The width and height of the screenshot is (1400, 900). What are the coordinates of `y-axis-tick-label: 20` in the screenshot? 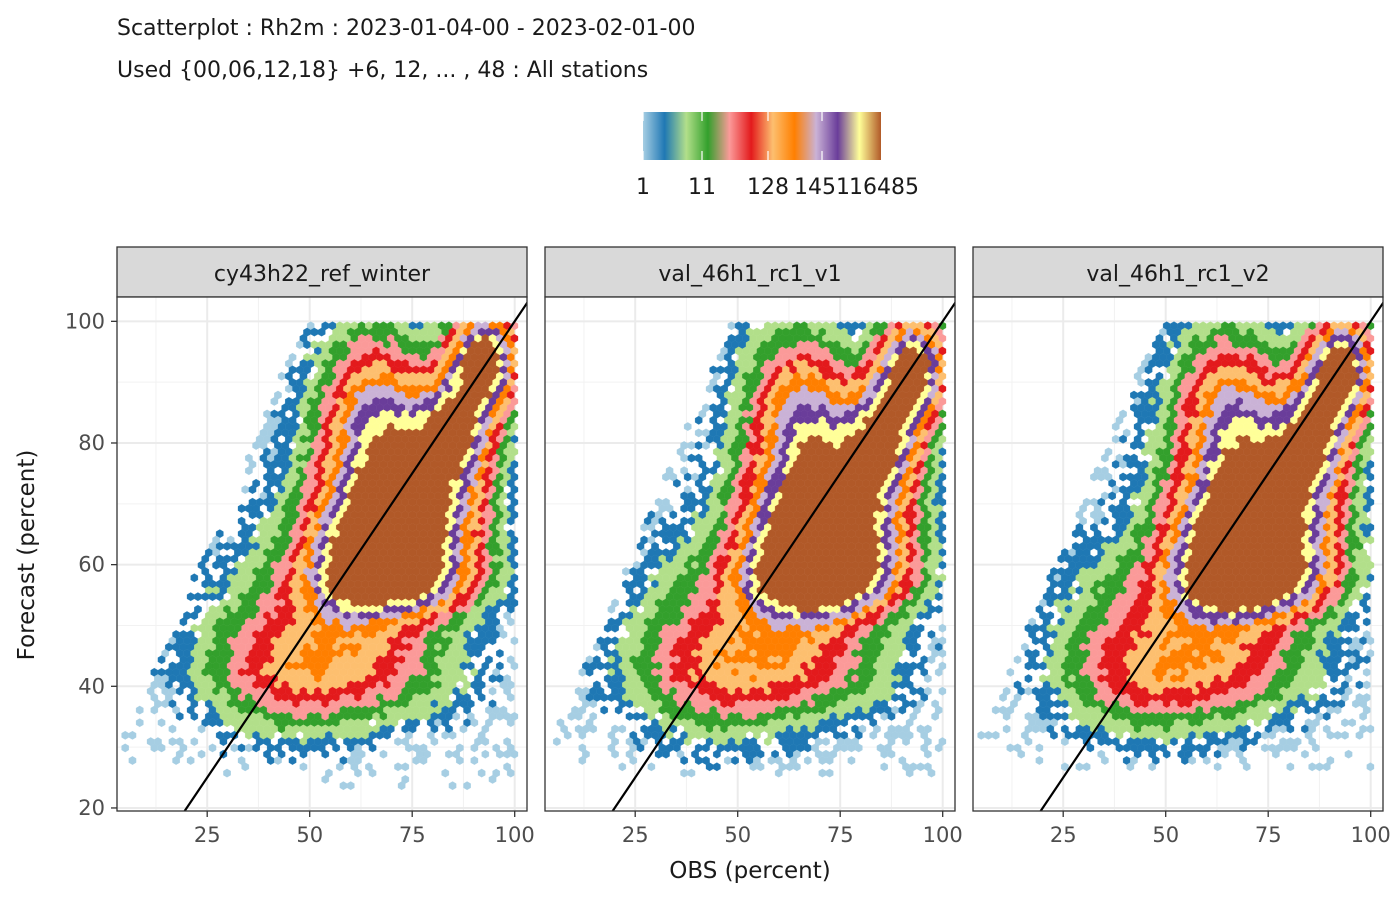 It's located at (91, 808).